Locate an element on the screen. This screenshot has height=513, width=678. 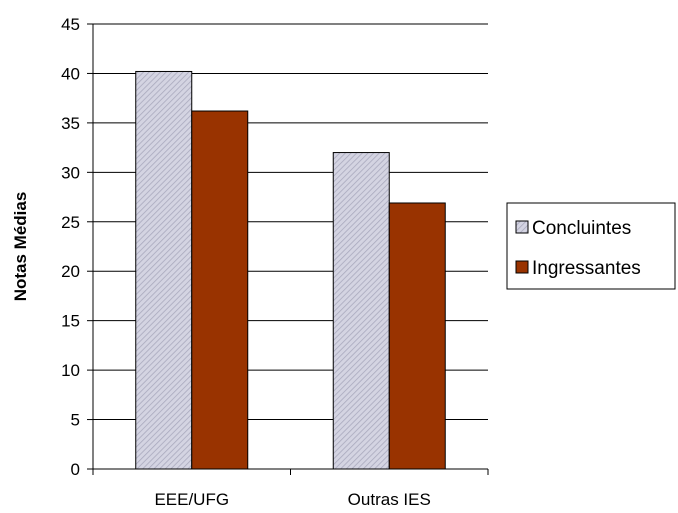
y-tick-label: 15 is located at coordinates (70, 321).